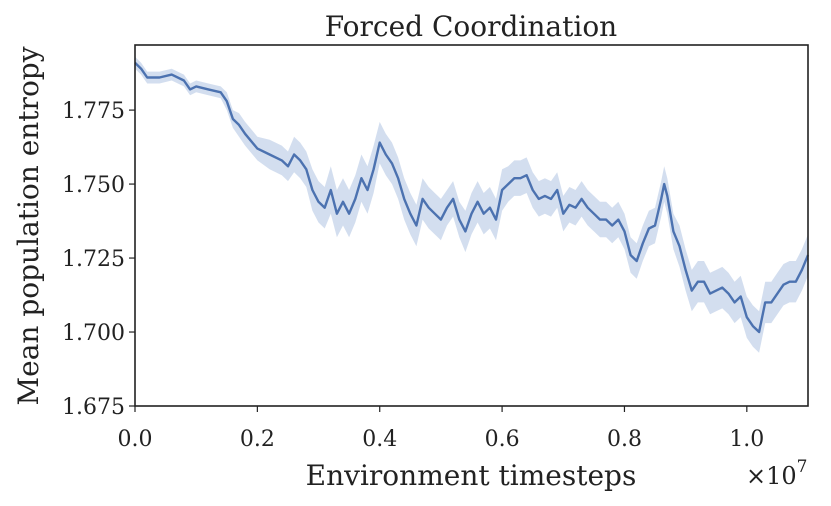 The width and height of the screenshot is (831, 506). Describe the element at coordinates (93, 259) in the screenshot. I see `y-tick-label: 1.725` at that location.